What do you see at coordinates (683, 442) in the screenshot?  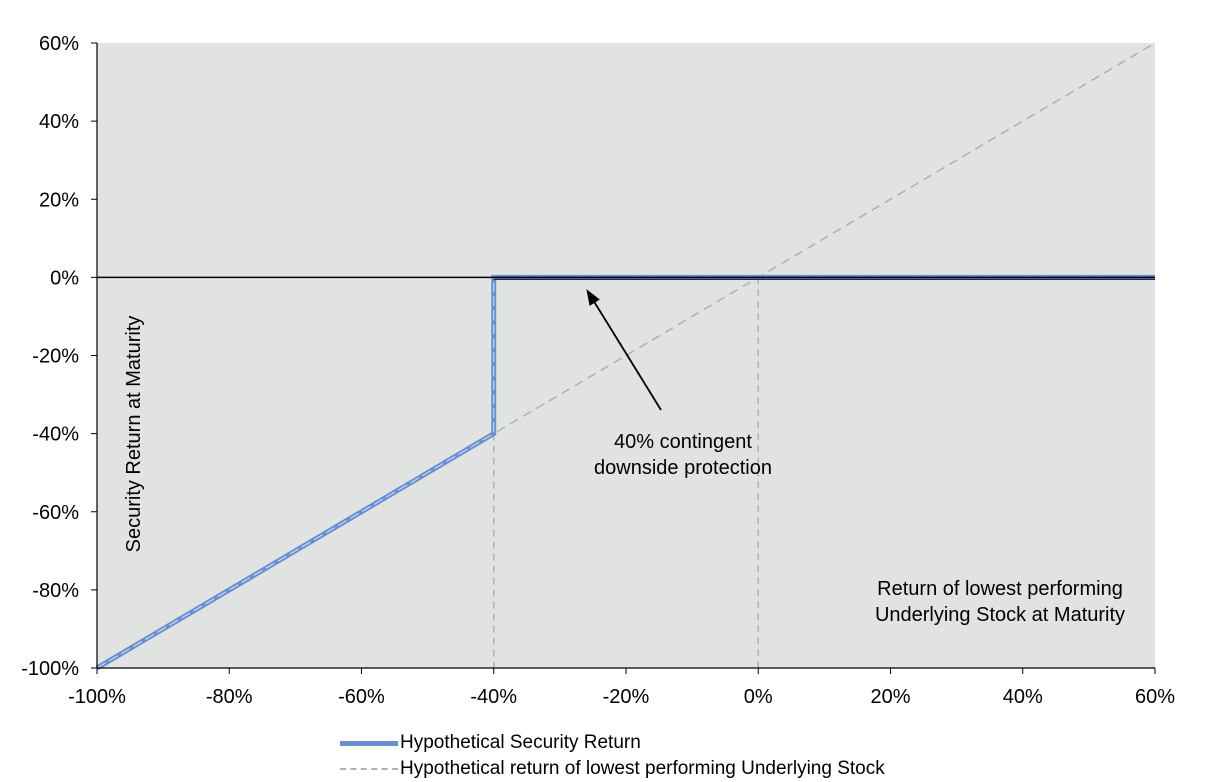 I see `annotation-protection-line1: 40% contingent` at bounding box center [683, 442].